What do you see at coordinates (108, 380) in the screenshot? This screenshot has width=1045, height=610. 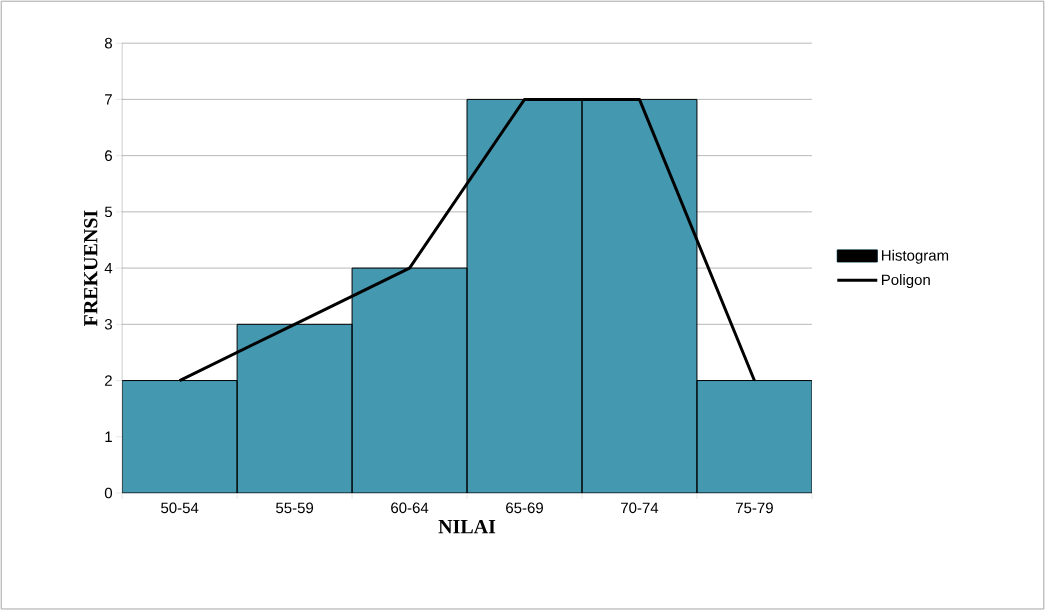 I see `y-tick-label: 2` at bounding box center [108, 380].